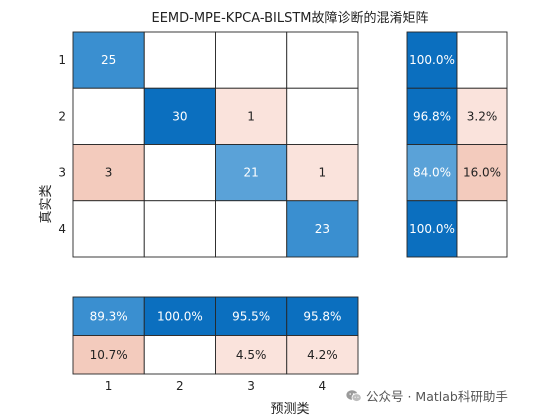 The width and height of the screenshot is (560, 420). Describe the element at coordinates (250, 173) in the screenshot. I see `matrix-cell-value: 21` at that location.